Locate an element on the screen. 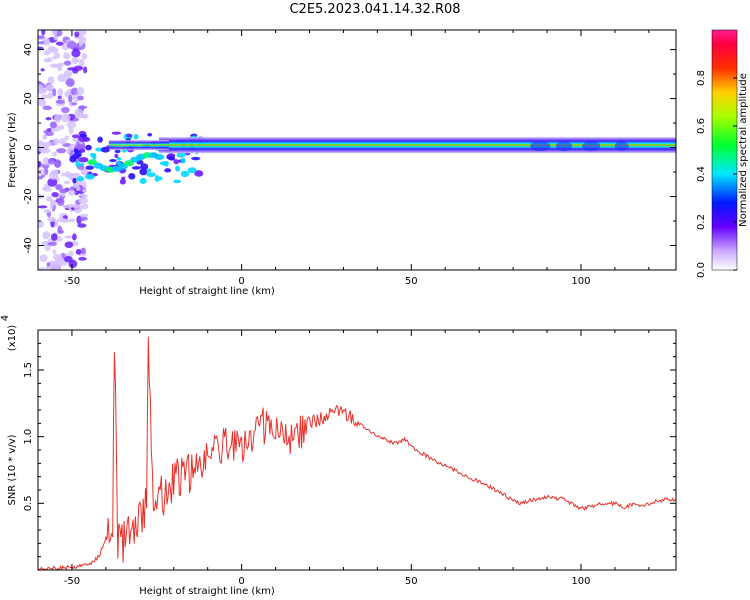 The image size is (750, 600). y-multiplier-exponent: 4 is located at coordinates (5, 318).